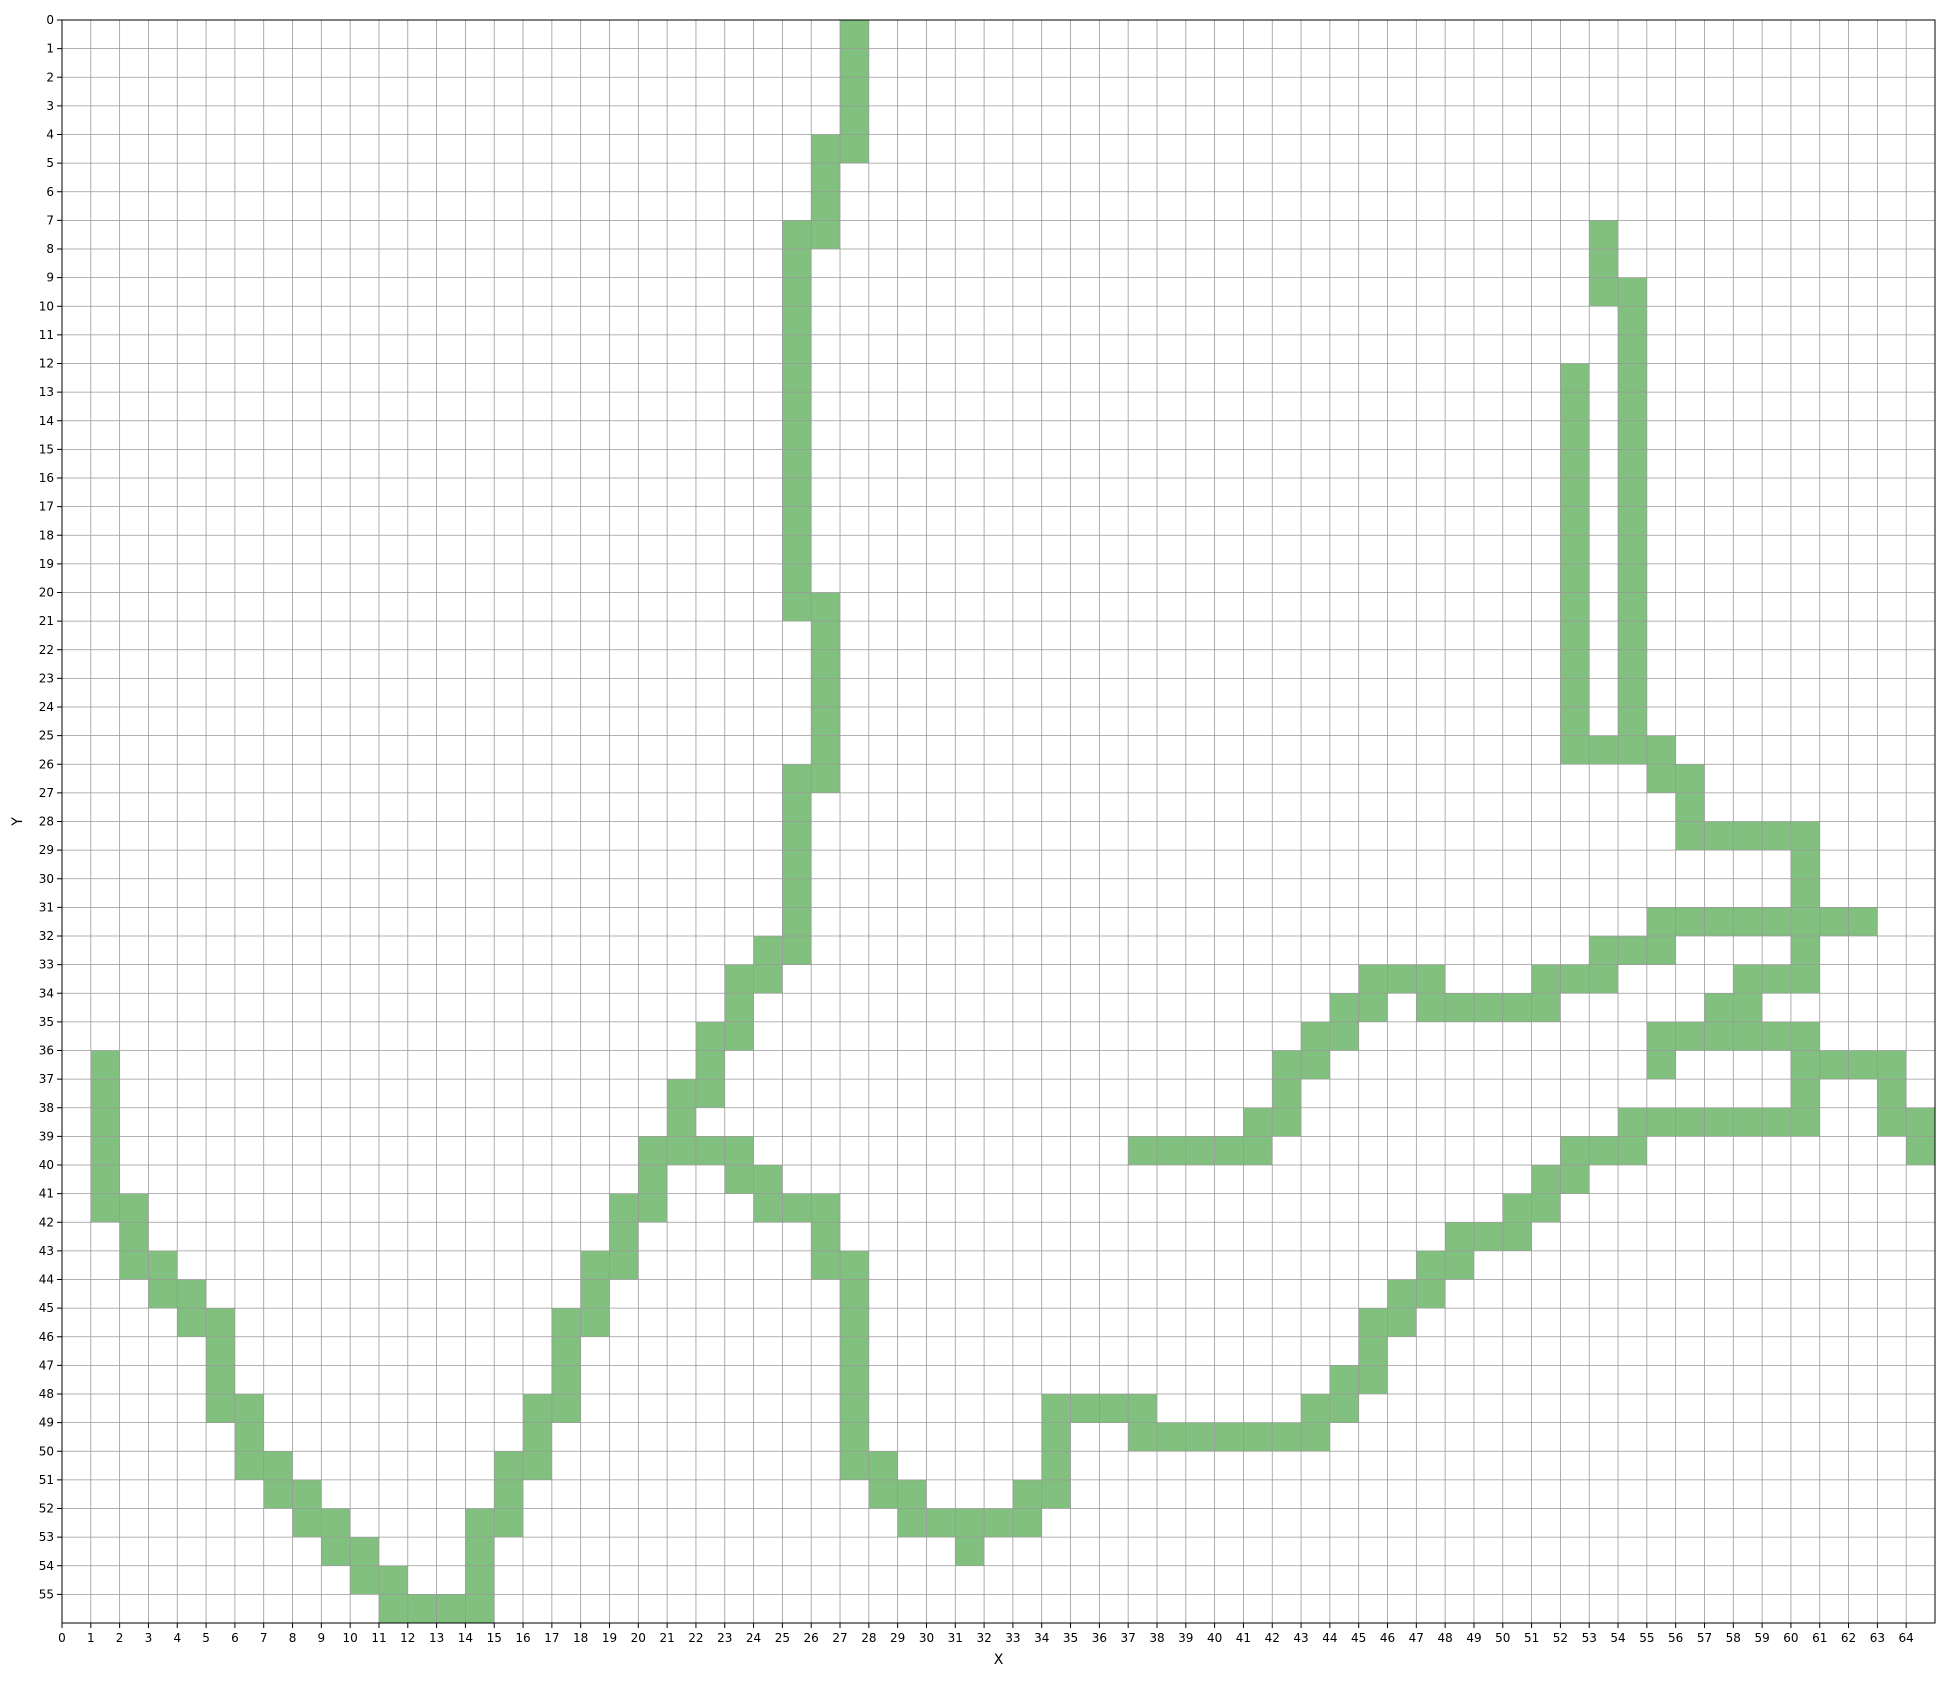  I want to click on y-tick-label: 12, so click(46, 364).